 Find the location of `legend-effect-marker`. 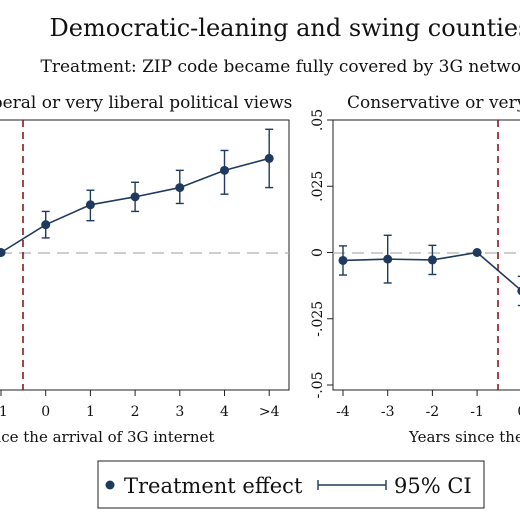

legend-effect-marker is located at coordinates (110, 485).